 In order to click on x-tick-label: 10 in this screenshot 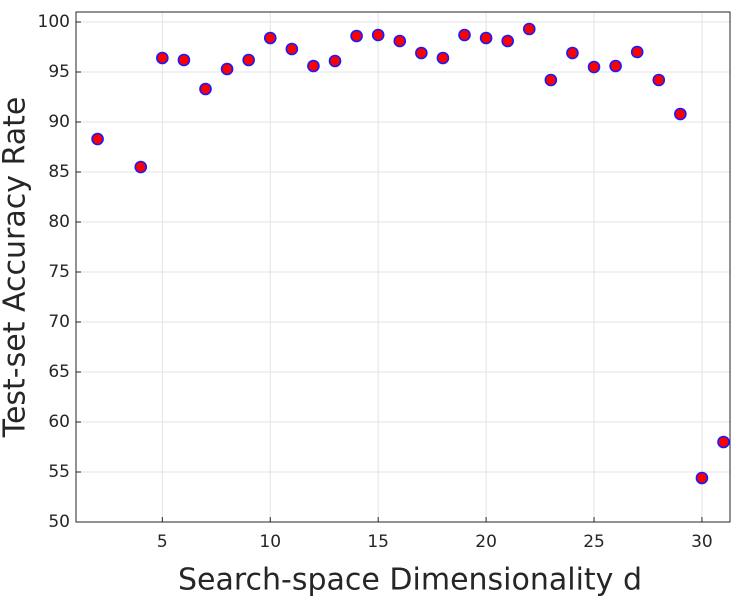, I will do `click(270, 542)`.